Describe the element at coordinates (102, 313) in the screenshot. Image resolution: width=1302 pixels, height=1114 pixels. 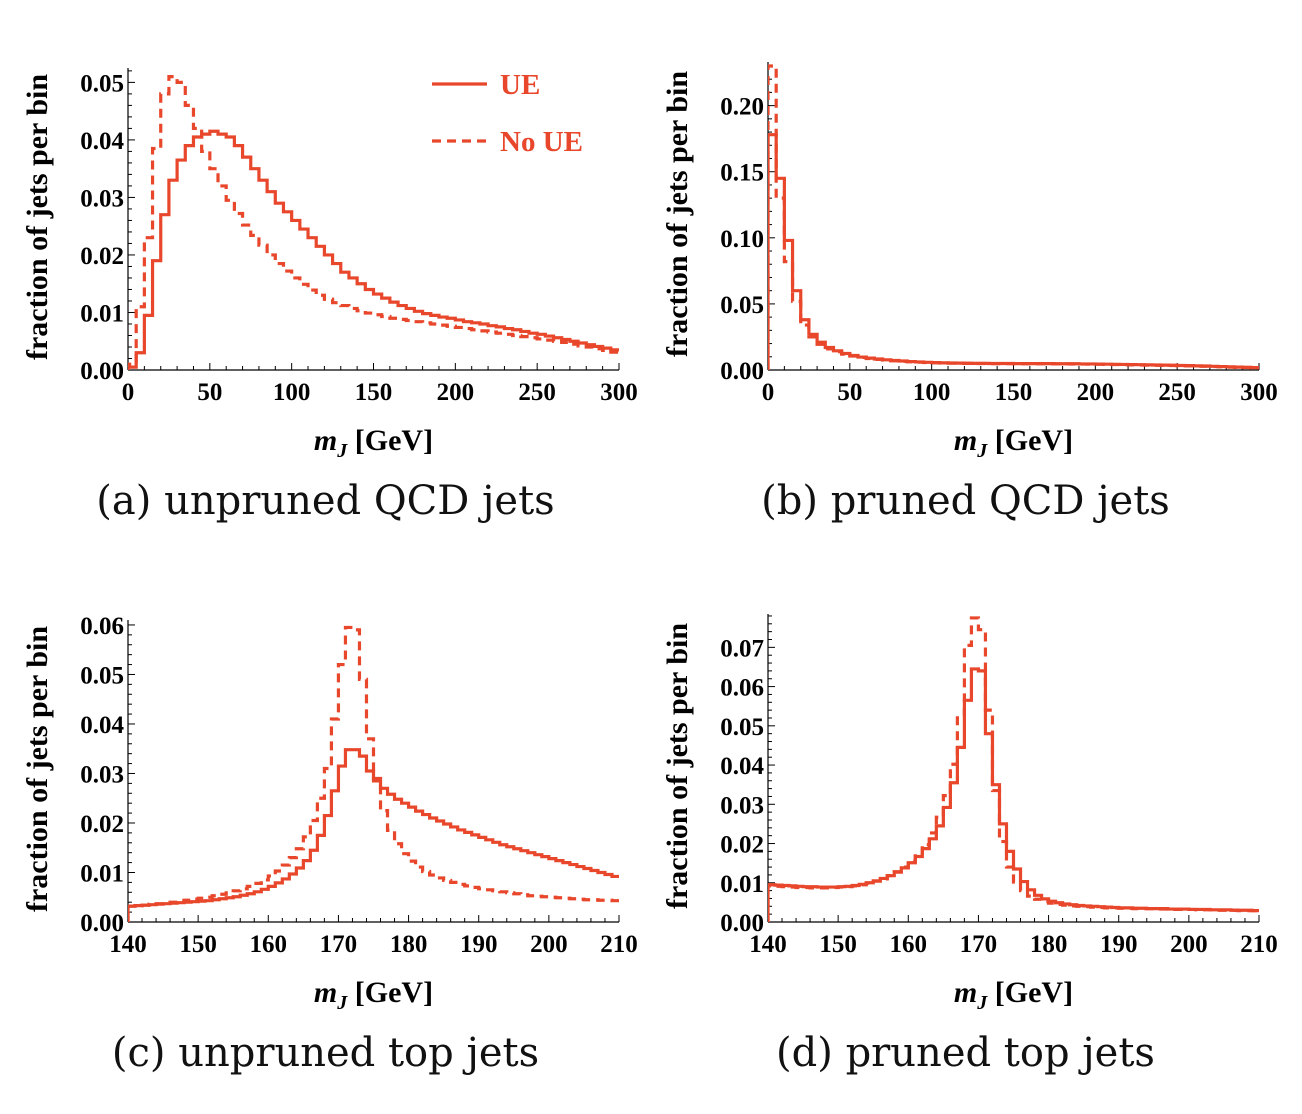
I see `chart-a-y-tick-label: 0.01` at that location.